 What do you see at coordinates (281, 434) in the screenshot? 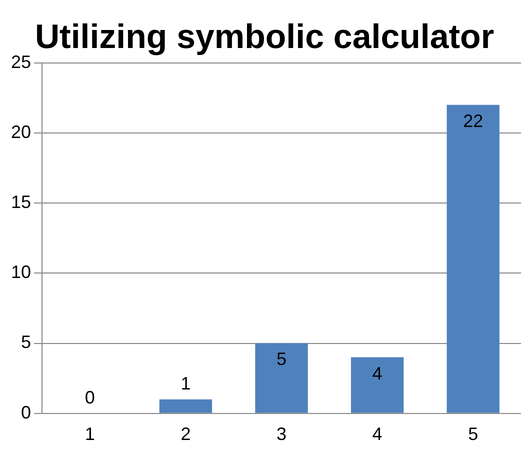
I see `x-tick-label: 3` at bounding box center [281, 434].